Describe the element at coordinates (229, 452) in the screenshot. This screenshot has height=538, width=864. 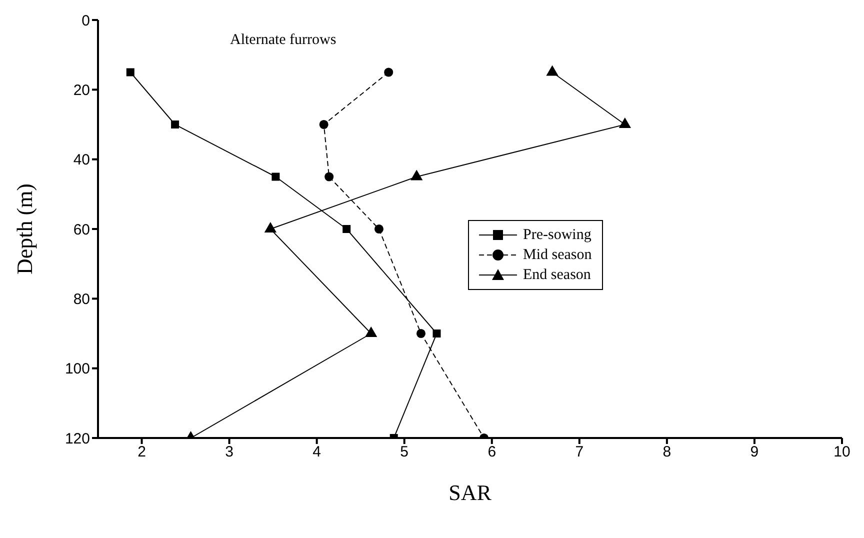
I see `x-tick-label: 3` at that location.